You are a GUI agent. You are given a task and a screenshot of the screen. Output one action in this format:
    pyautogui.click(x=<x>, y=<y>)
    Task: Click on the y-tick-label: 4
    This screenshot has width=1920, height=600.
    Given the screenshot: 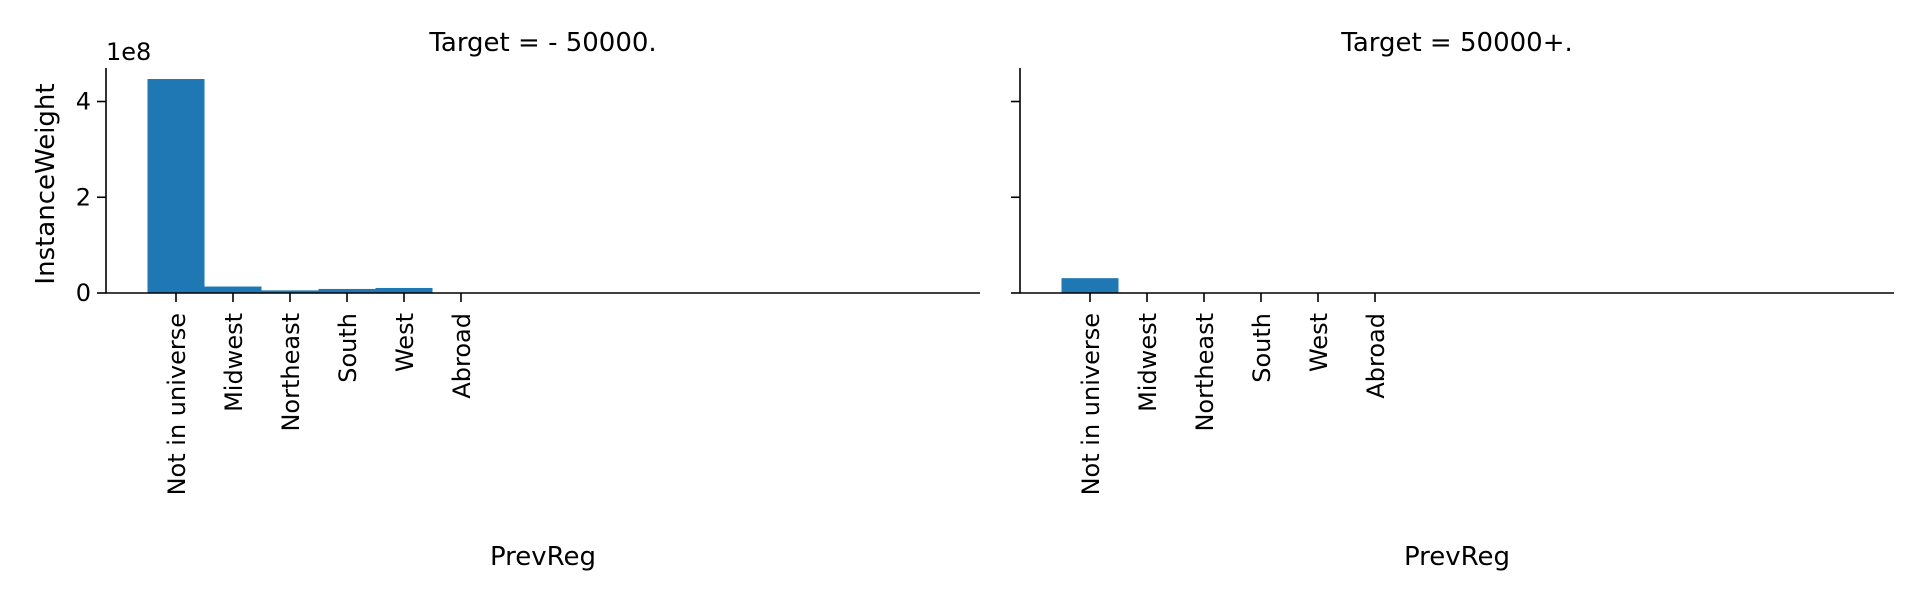 What is the action you would take?
    pyautogui.click(x=83, y=102)
    